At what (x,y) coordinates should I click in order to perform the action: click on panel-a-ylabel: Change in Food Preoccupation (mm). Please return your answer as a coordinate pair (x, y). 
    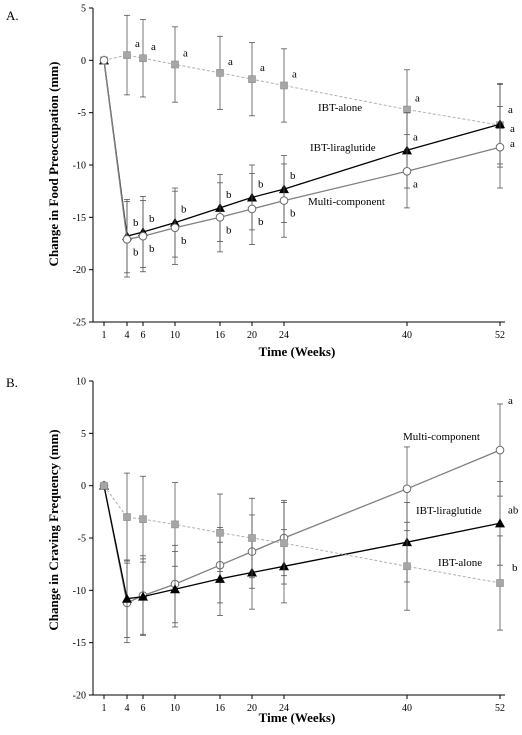
    Looking at the image, I should click on (53, 164).